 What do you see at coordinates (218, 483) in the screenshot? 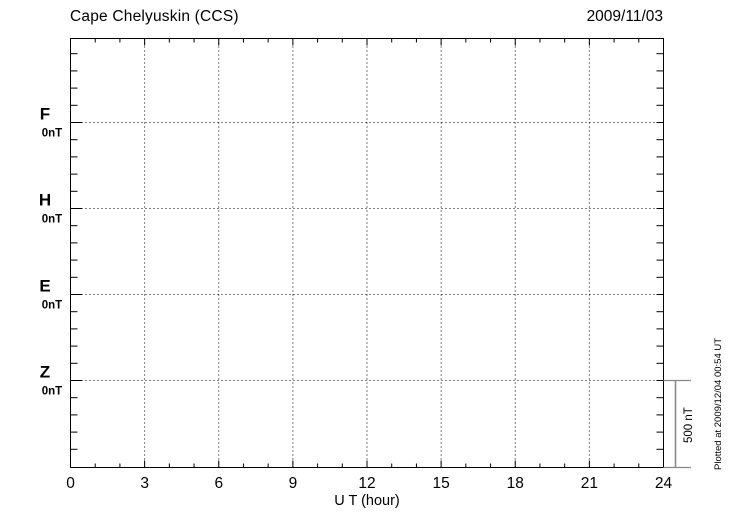
I see `x-tick-label: 6` at bounding box center [218, 483].